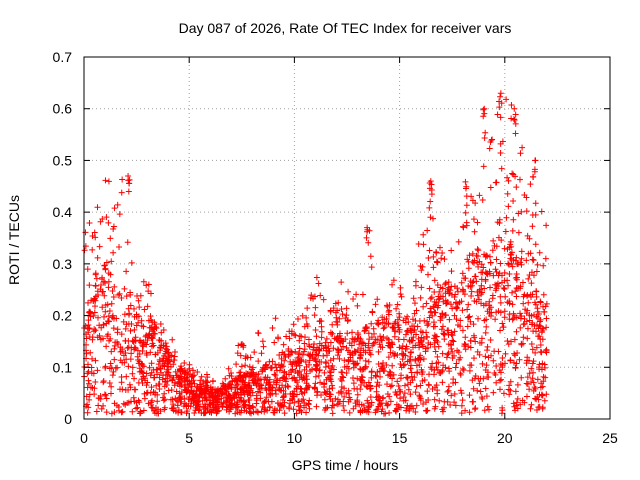 The image size is (640, 480). Describe the element at coordinates (295, 438) in the screenshot. I see `x-tick-label: 10` at that location.